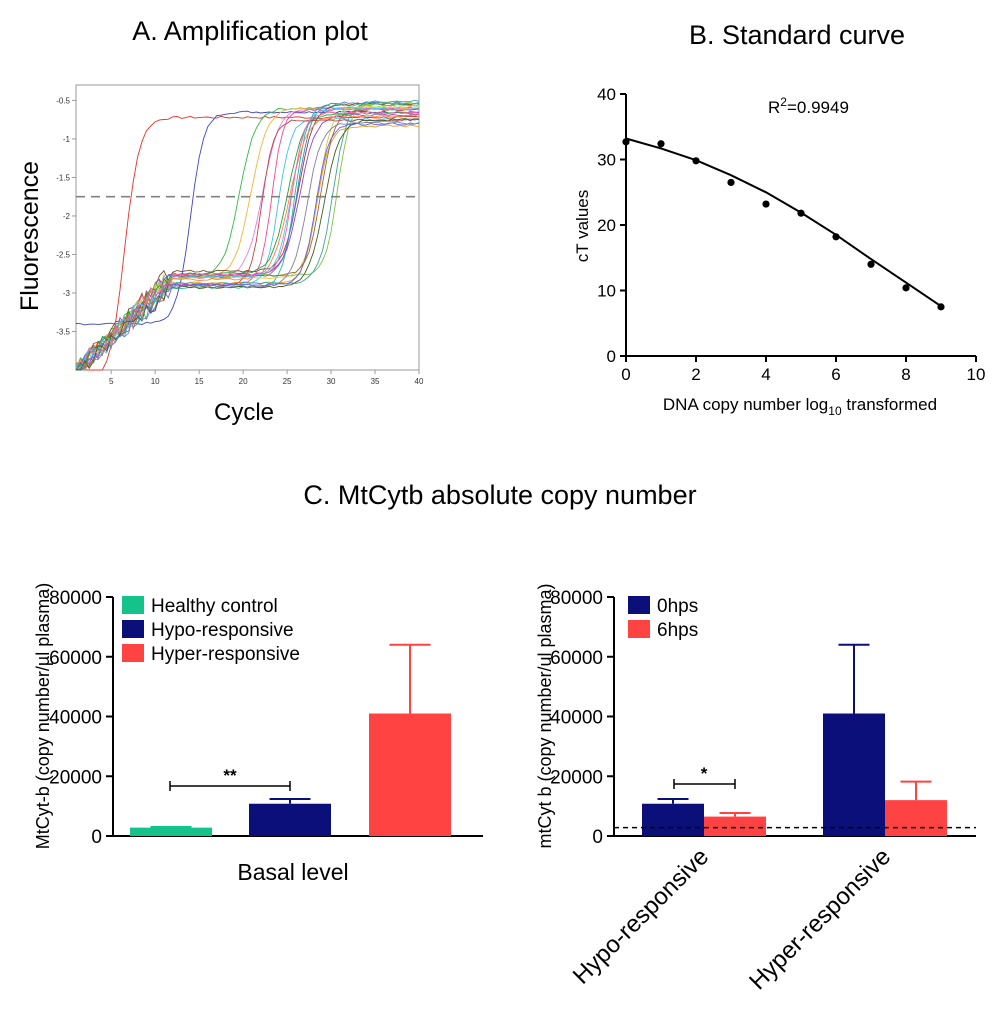 This screenshot has width=1000, height=1028. I want to click on amp-x-tick-label: 40, so click(419, 381).